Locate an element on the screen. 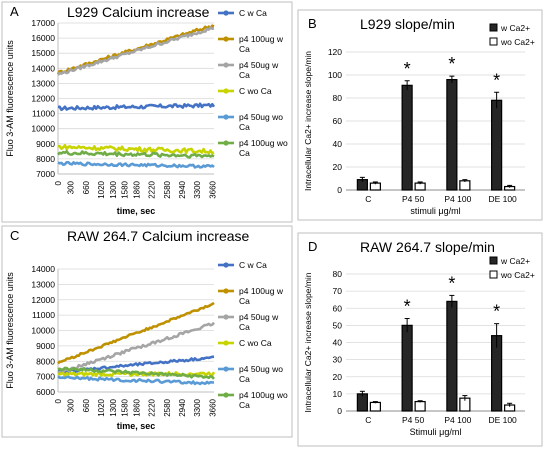 This screenshot has height=459, width=550. y-tick-label: 7000 is located at coordinates (45, 174).